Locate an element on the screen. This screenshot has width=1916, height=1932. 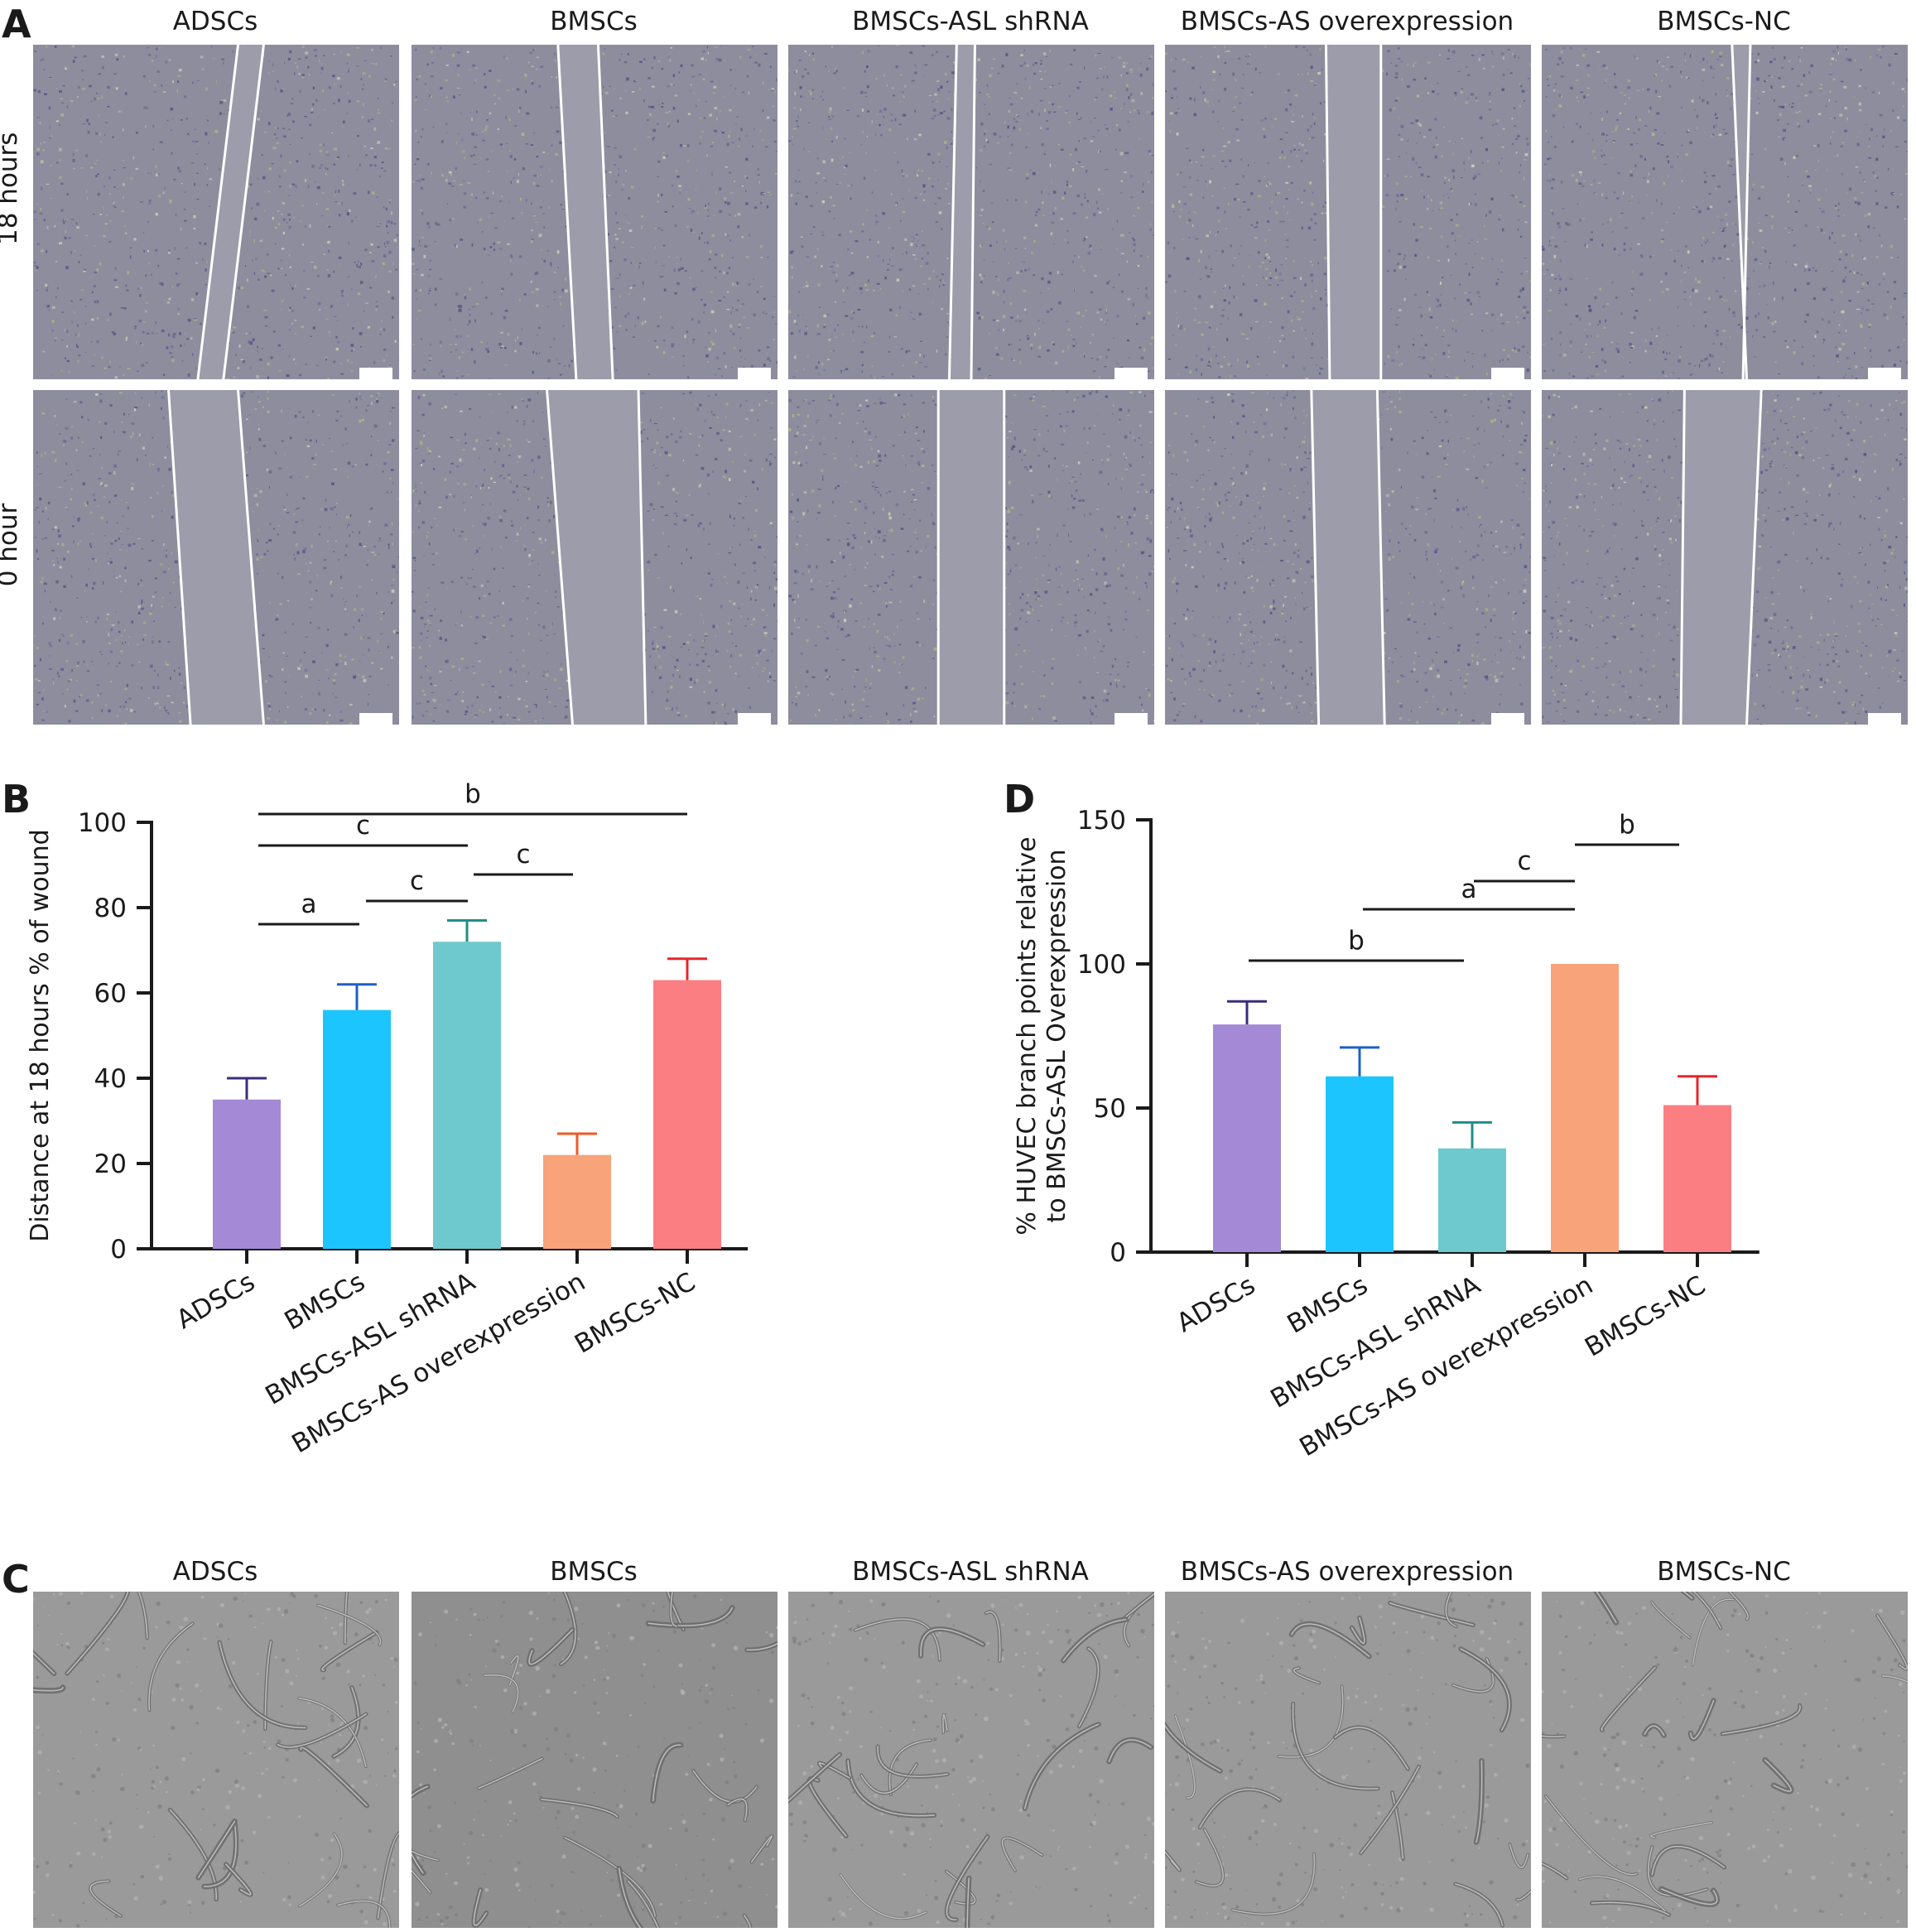
B-y-tick-label: 80 is located at coordinates (110, 908).